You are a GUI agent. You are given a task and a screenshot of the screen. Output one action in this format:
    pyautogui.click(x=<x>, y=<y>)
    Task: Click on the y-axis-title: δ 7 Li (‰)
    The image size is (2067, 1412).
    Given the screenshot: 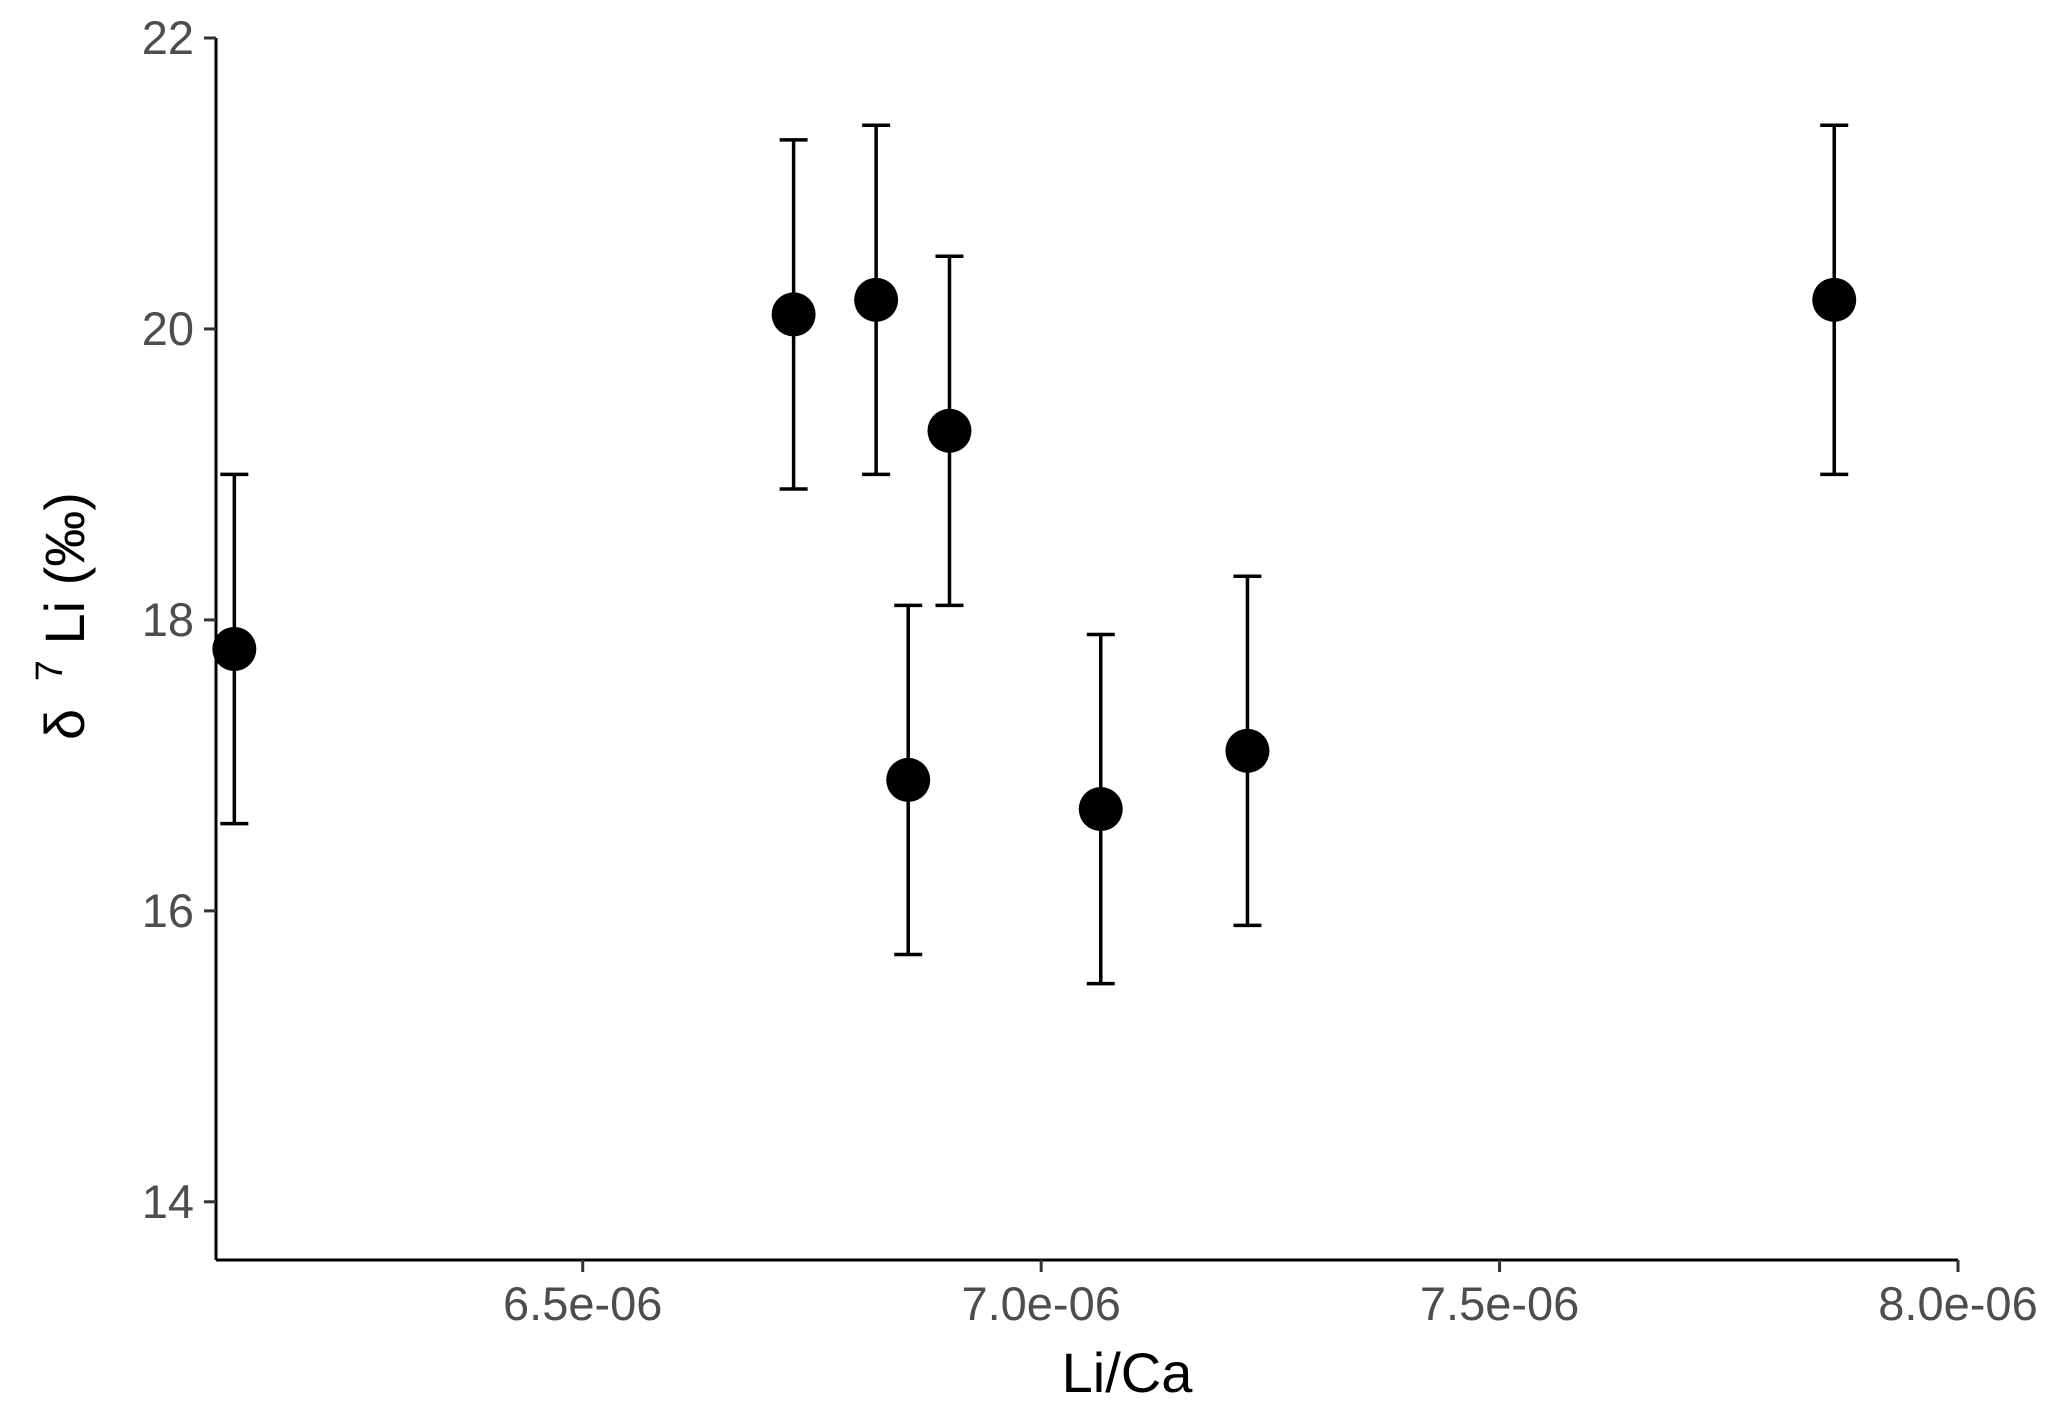 What is the action you would take?
    pyautogui.click(x=53, y=616)
    